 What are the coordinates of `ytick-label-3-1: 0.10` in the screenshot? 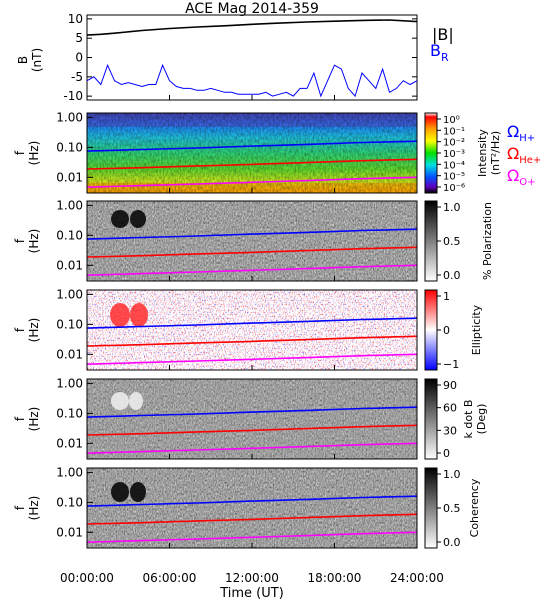 It's located at (69, 324).